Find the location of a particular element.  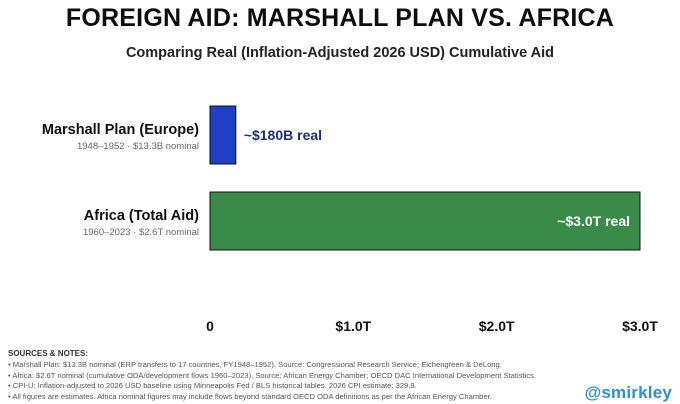

x-tick-label: $1.0T is located at coordinates (353, 326).